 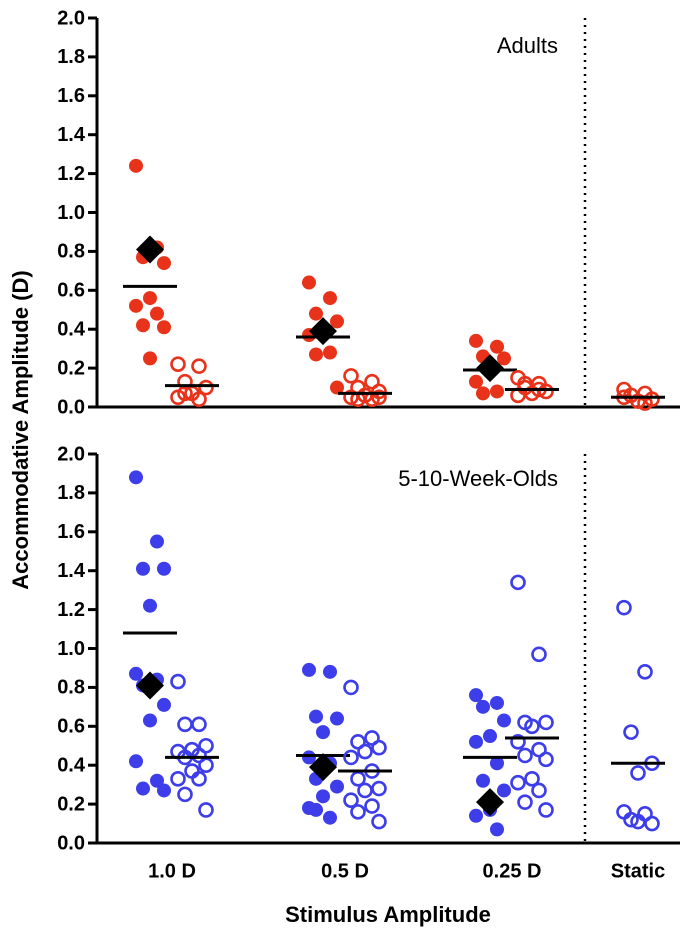 What do you see at coordinates (71, 174) in the screenshot?
I see `y-tick-label: 1.2` at bounding box center [71, 174].